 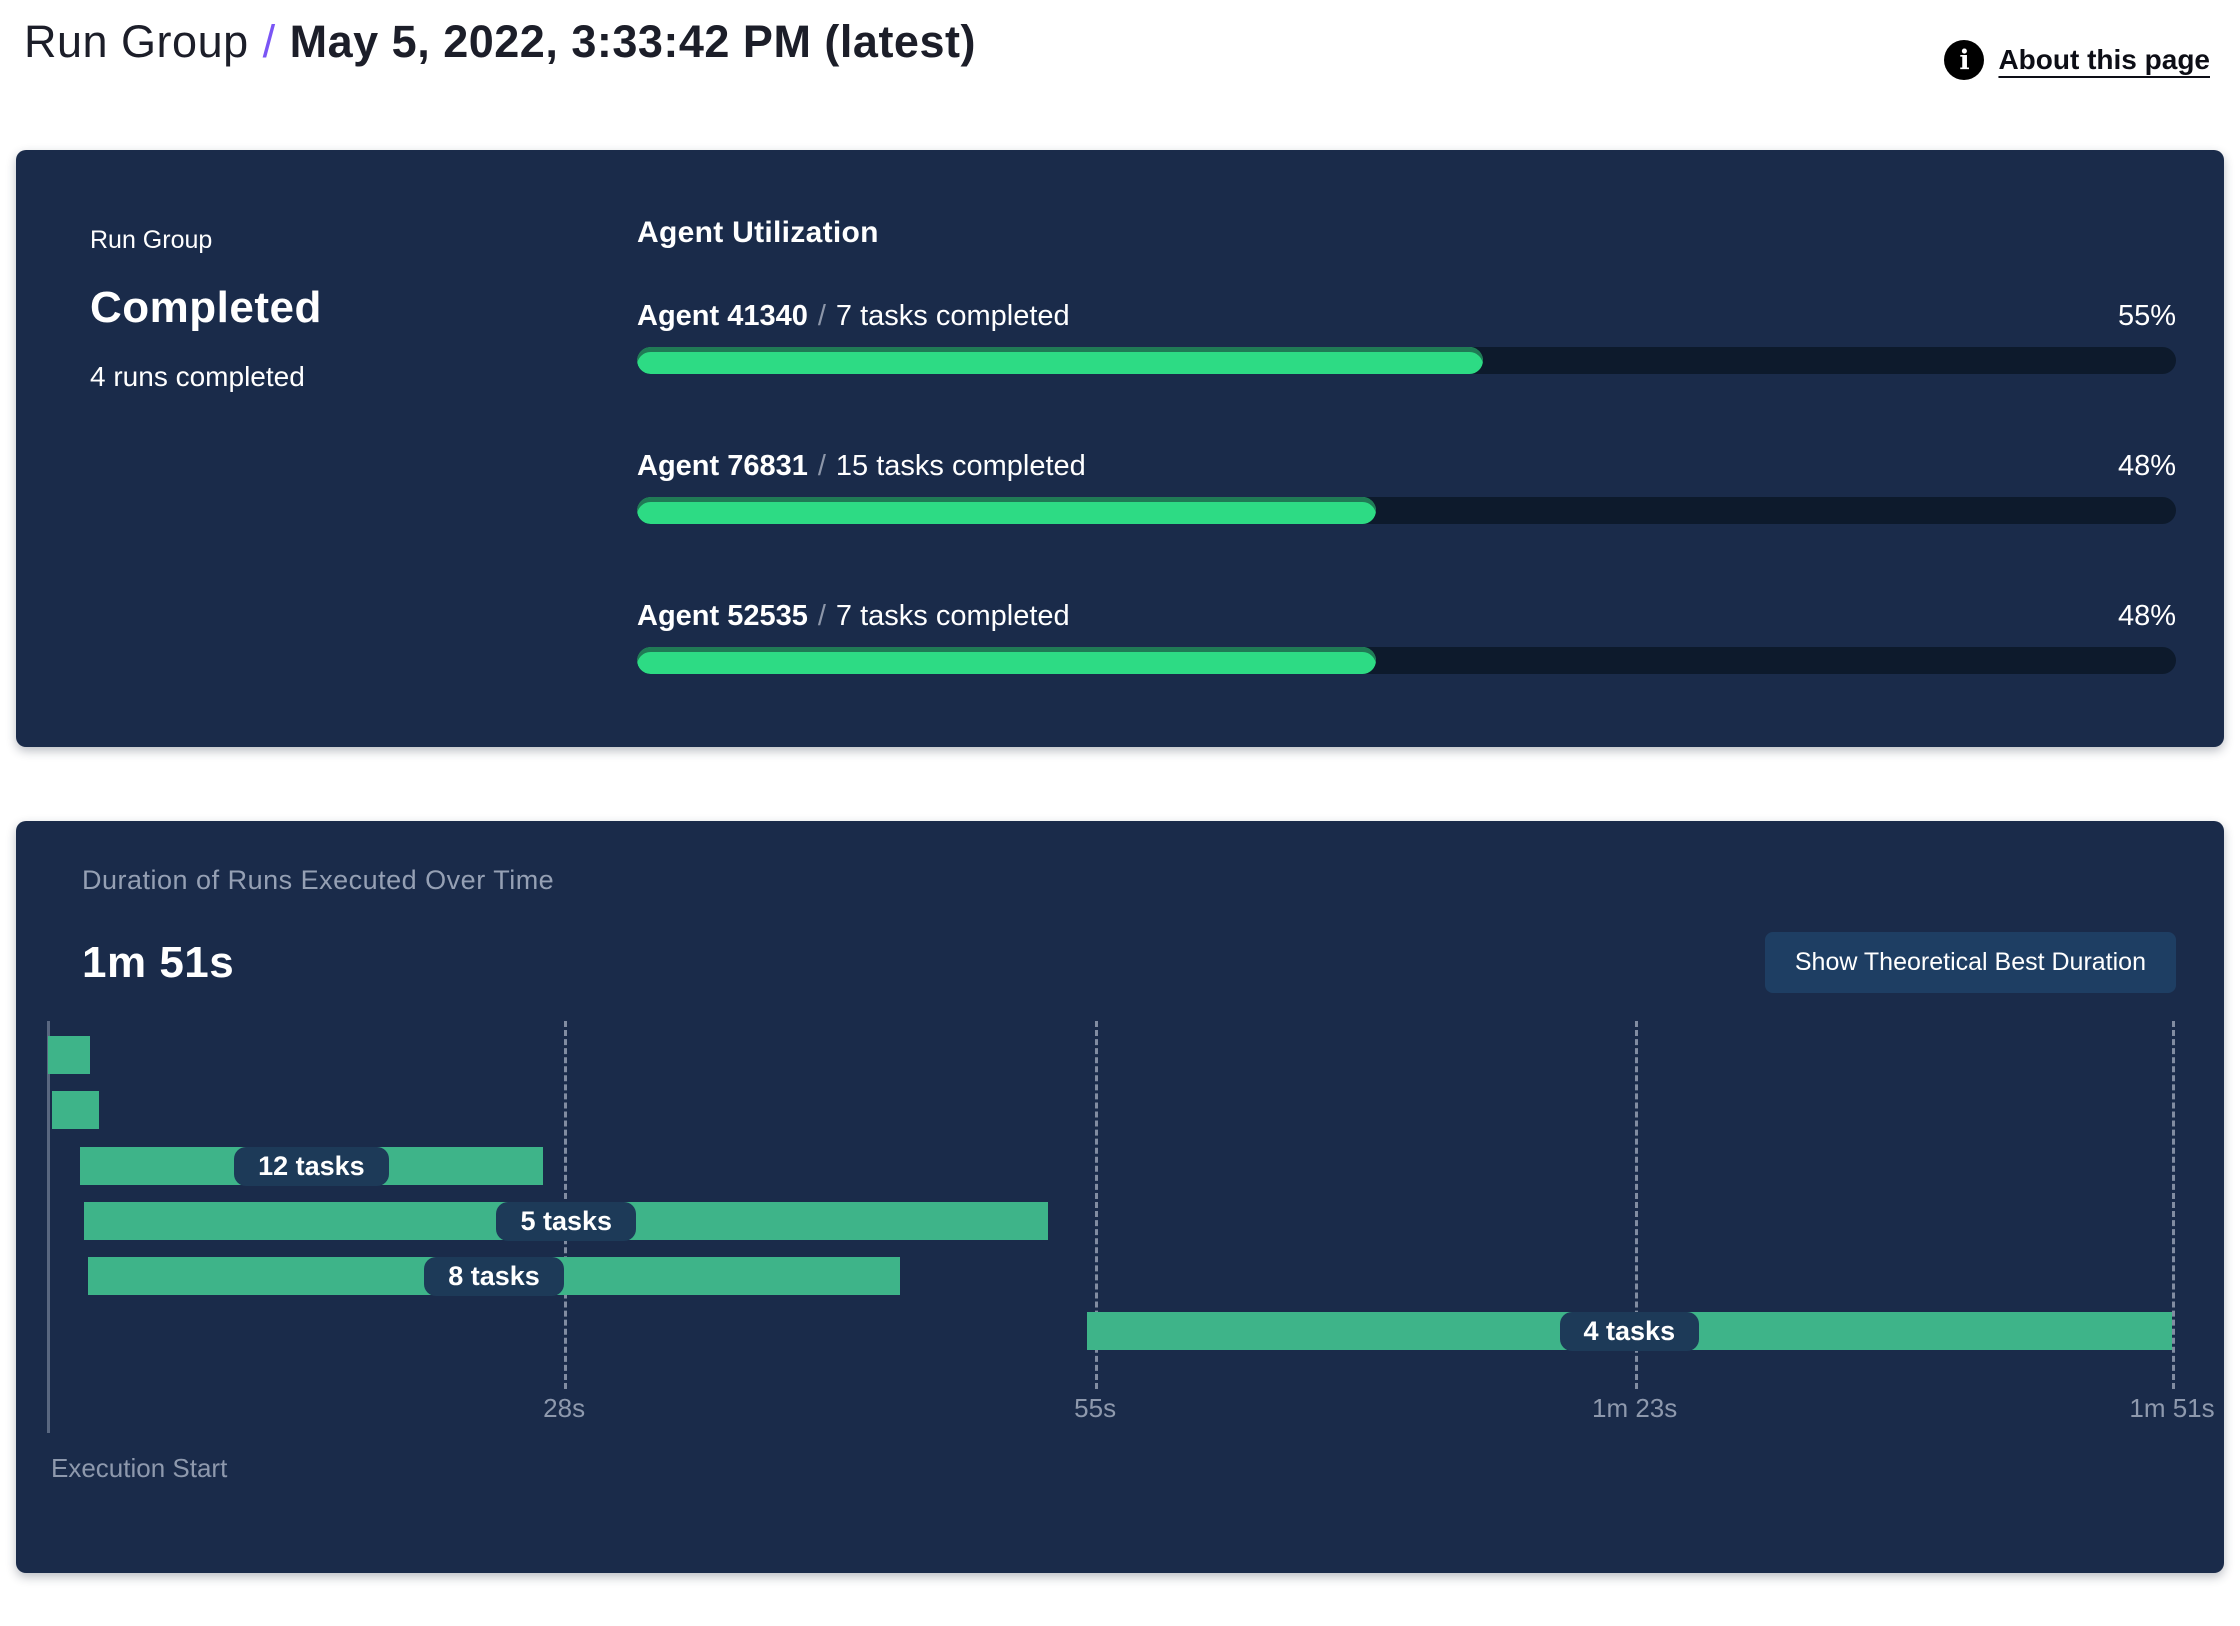 I want to click on task-count-pill: 5 tasks, so click(x=566, y=1221).